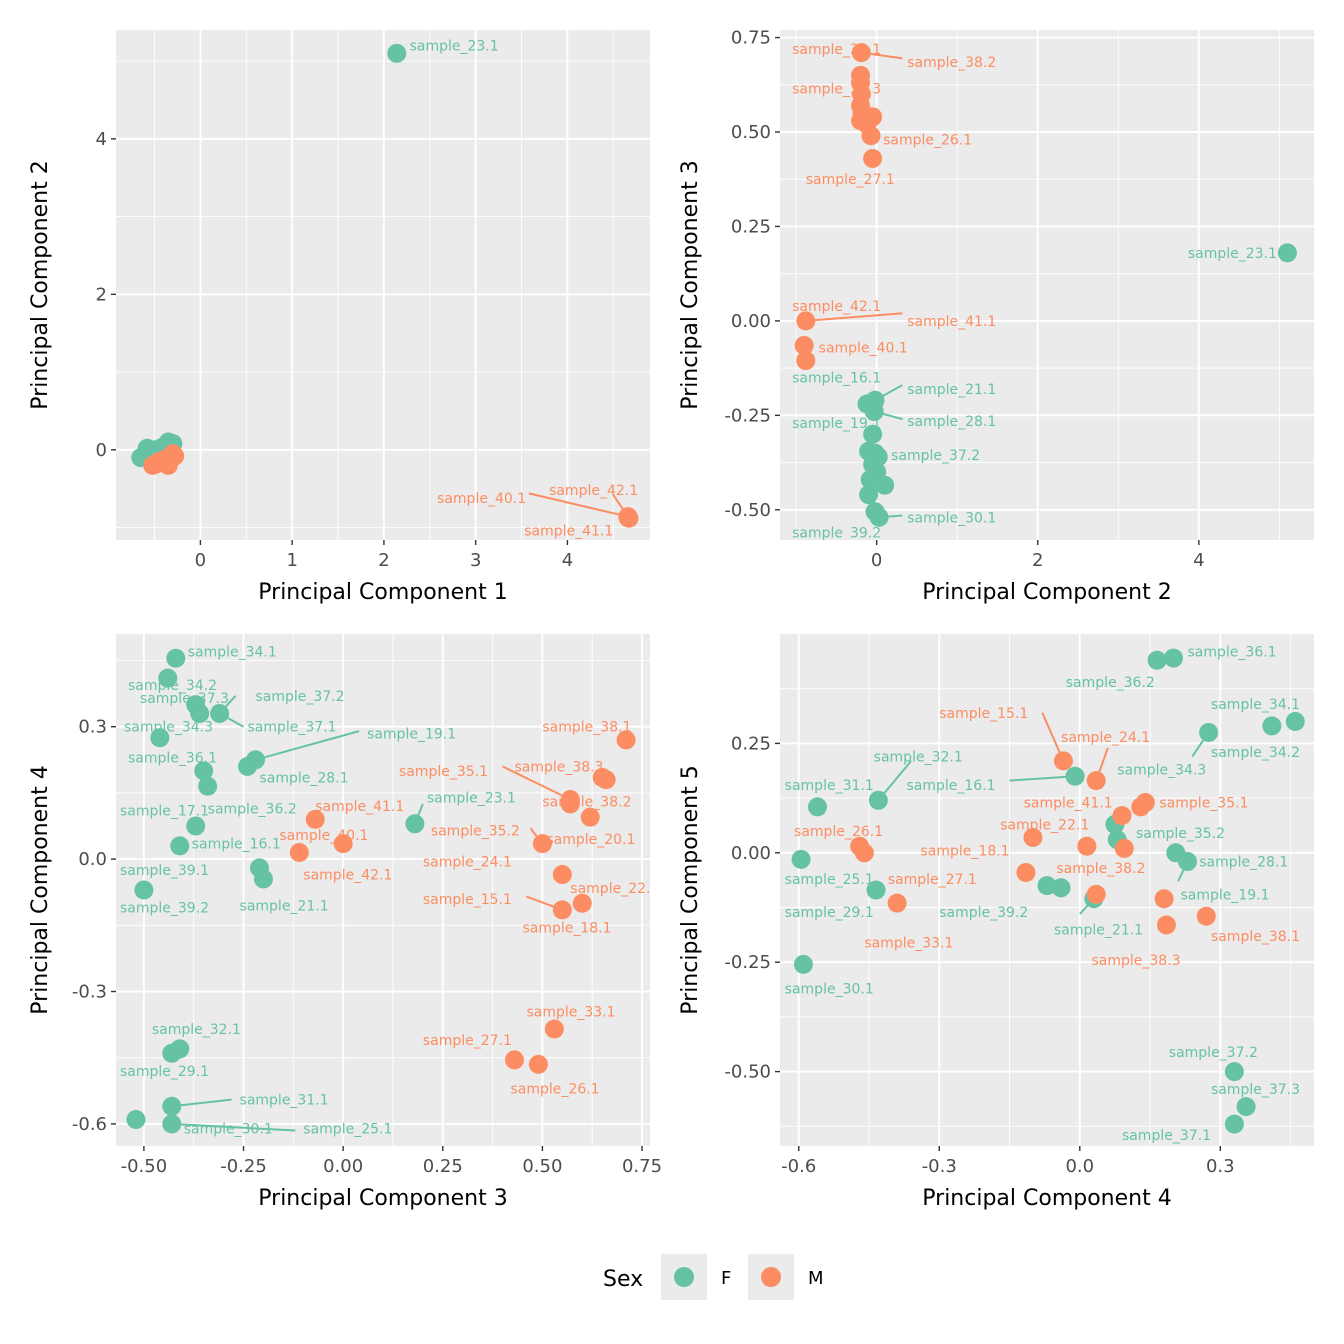 This screenshot has height=1344, width=1344. Describe the element at coordinates (836, 533) in the screenshot. I see `point-label: sample_39.2` at that location.